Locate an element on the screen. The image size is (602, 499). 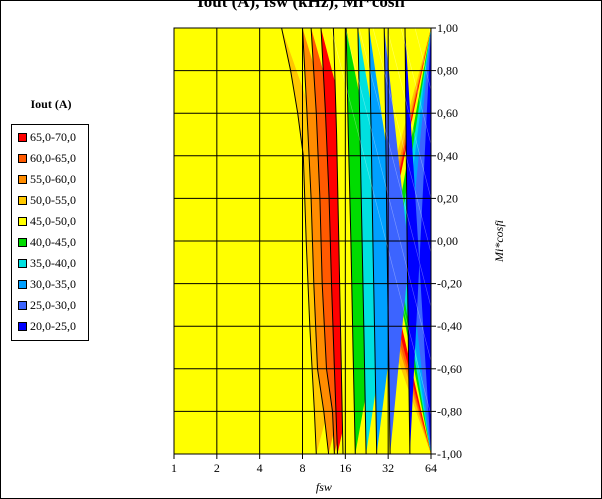
legend-label: 45,0-50,0 is located at coordinates (53, 220).